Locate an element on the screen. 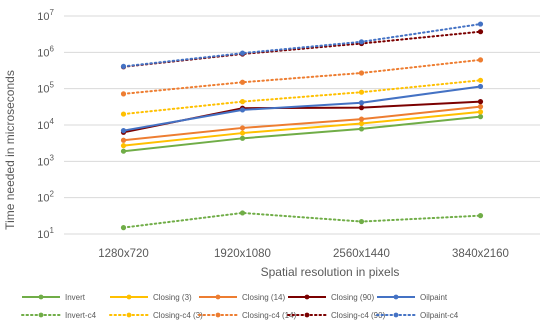  legend-label: Oilpaint is located at coordinates (434, 297).